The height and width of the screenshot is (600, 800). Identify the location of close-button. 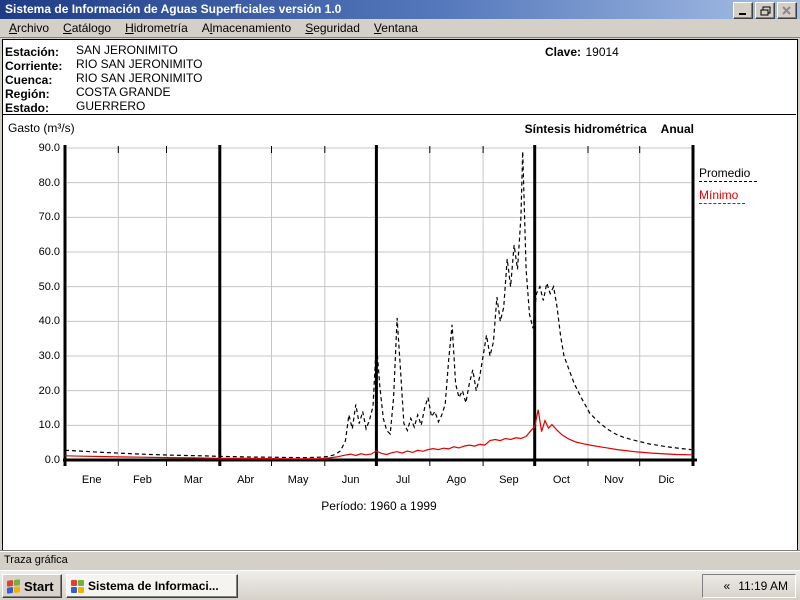
(787, 10).